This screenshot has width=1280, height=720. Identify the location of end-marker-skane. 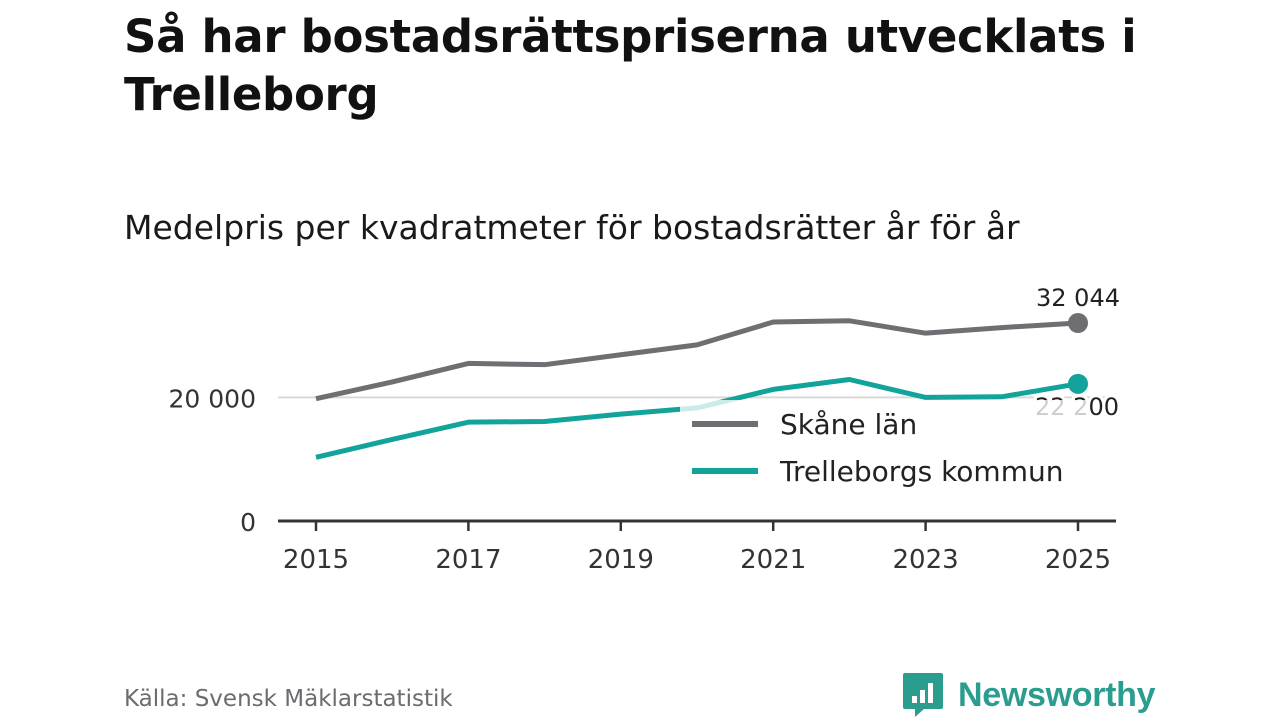
(1078, 323).